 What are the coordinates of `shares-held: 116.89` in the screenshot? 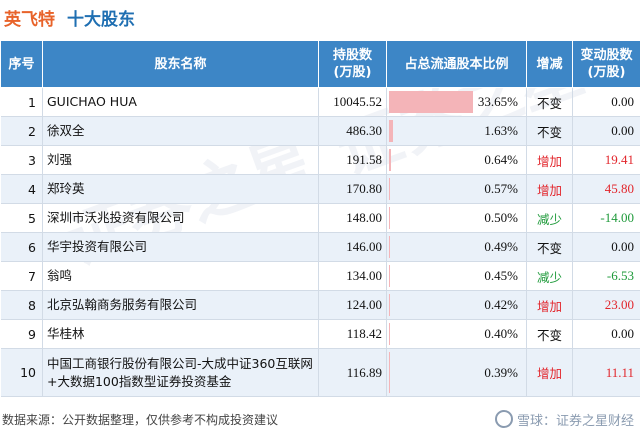 It's located at (352, 372).